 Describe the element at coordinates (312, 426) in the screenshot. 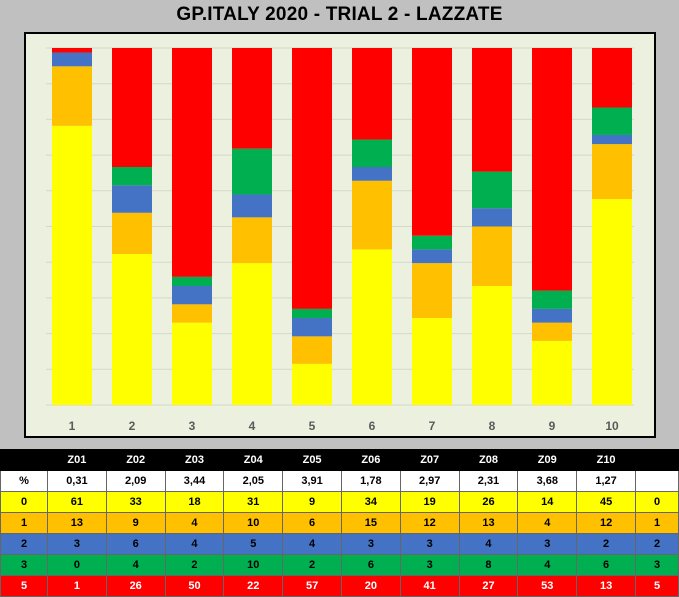

I see `x-tick-label: 5` at that location.